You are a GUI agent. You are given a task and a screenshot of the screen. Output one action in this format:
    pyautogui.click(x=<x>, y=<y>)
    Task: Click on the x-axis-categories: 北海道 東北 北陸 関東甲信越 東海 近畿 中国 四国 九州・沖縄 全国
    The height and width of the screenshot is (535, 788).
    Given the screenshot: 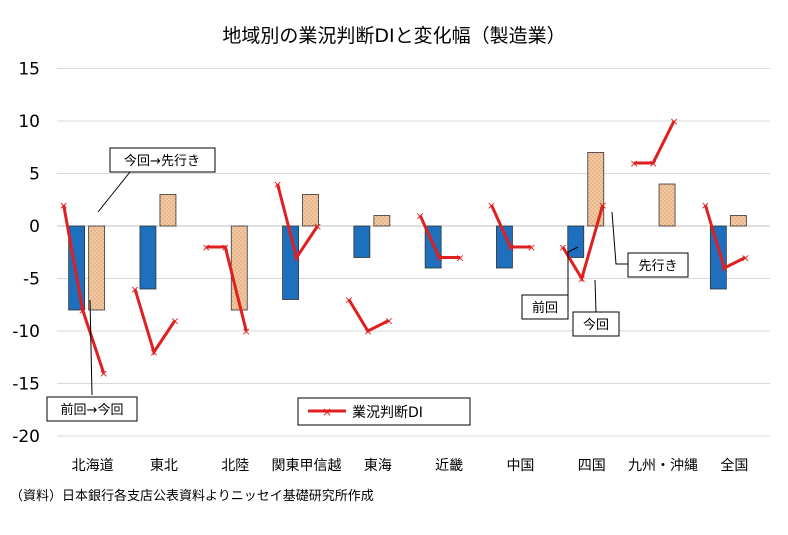 What is the action you would take?
    pyautogui.click(x=410, y=465)
    